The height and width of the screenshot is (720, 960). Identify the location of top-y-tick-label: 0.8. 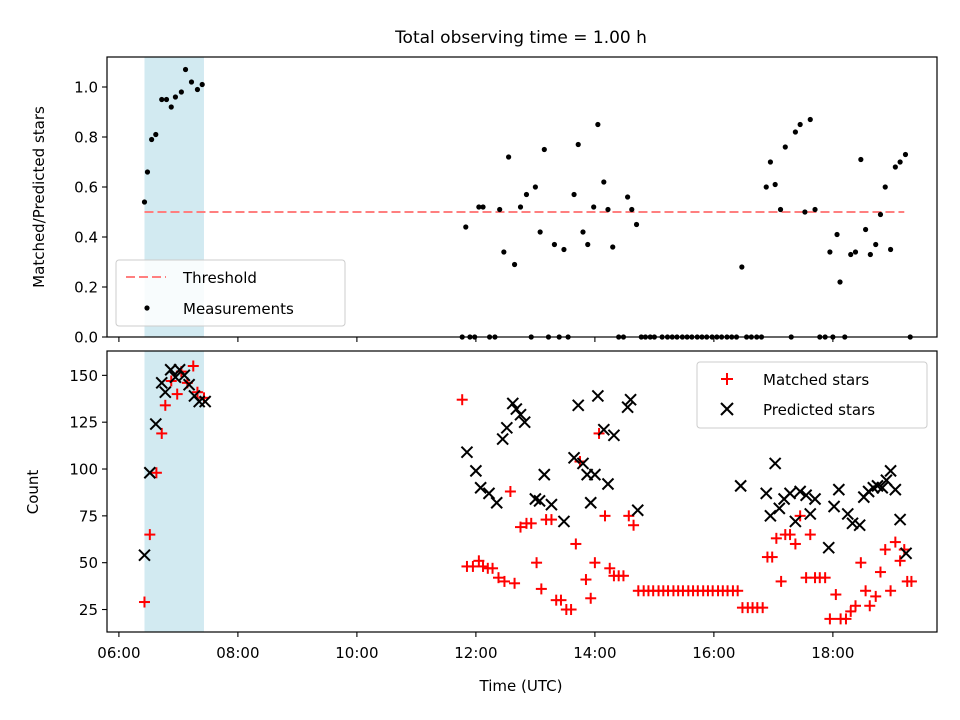
(86, 138).